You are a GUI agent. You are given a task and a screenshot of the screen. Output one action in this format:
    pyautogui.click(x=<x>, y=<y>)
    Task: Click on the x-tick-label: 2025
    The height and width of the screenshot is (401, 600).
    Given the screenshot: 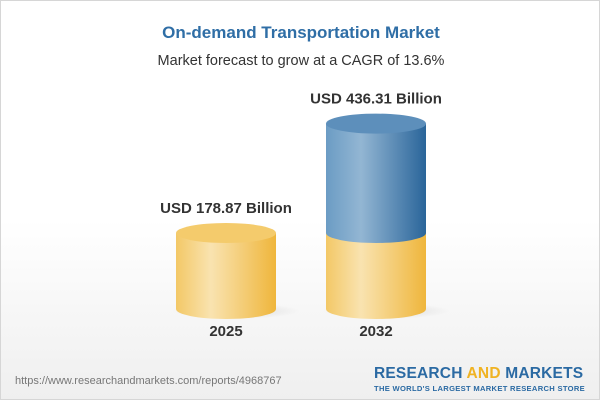 What is the action you would take?
    pyautogui.click(x=225, y=331)
    